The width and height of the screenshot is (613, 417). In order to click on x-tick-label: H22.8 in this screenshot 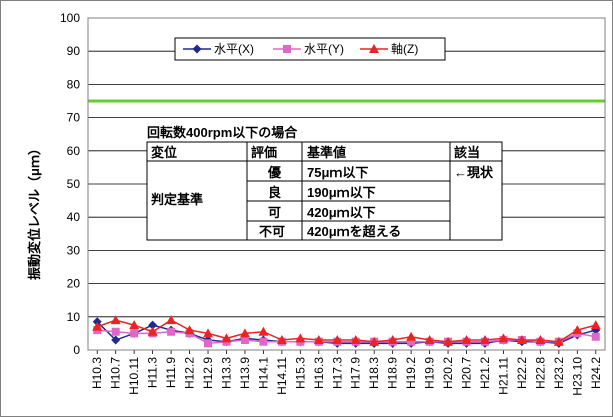, I will do `click(540, 373)`.